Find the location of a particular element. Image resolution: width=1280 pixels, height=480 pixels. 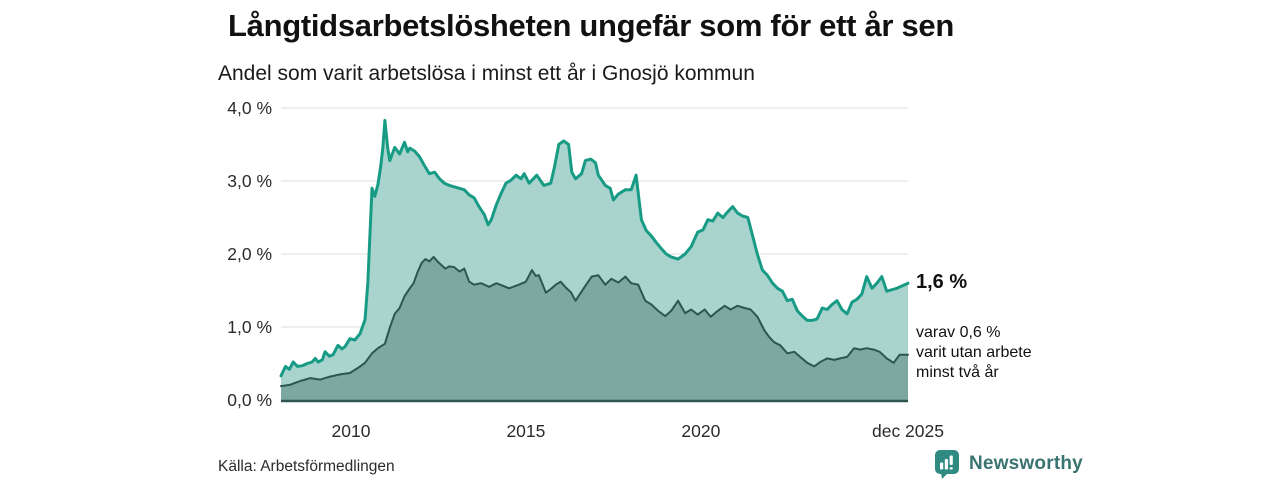

y-axis-tick-label: 4,0 % is located at coordinates (249, 108).